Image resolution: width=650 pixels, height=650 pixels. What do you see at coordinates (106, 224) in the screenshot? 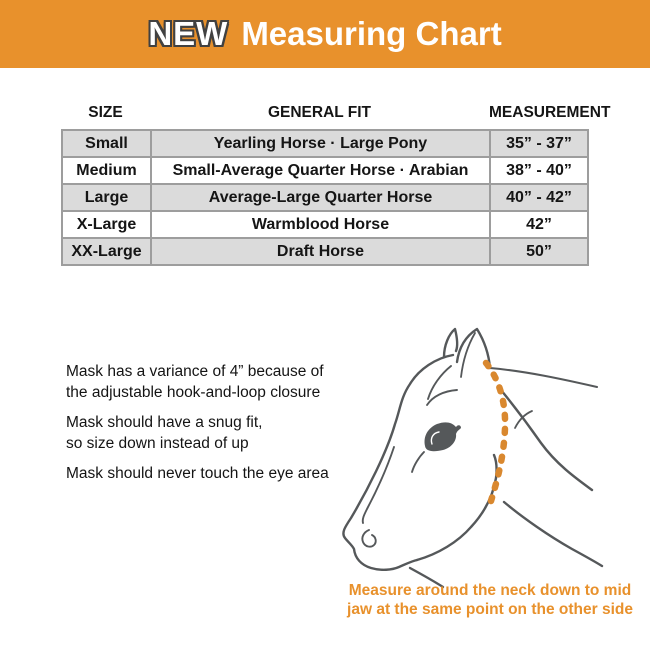
I see `cell-size: X-Large` at bounding box center [106, 224].